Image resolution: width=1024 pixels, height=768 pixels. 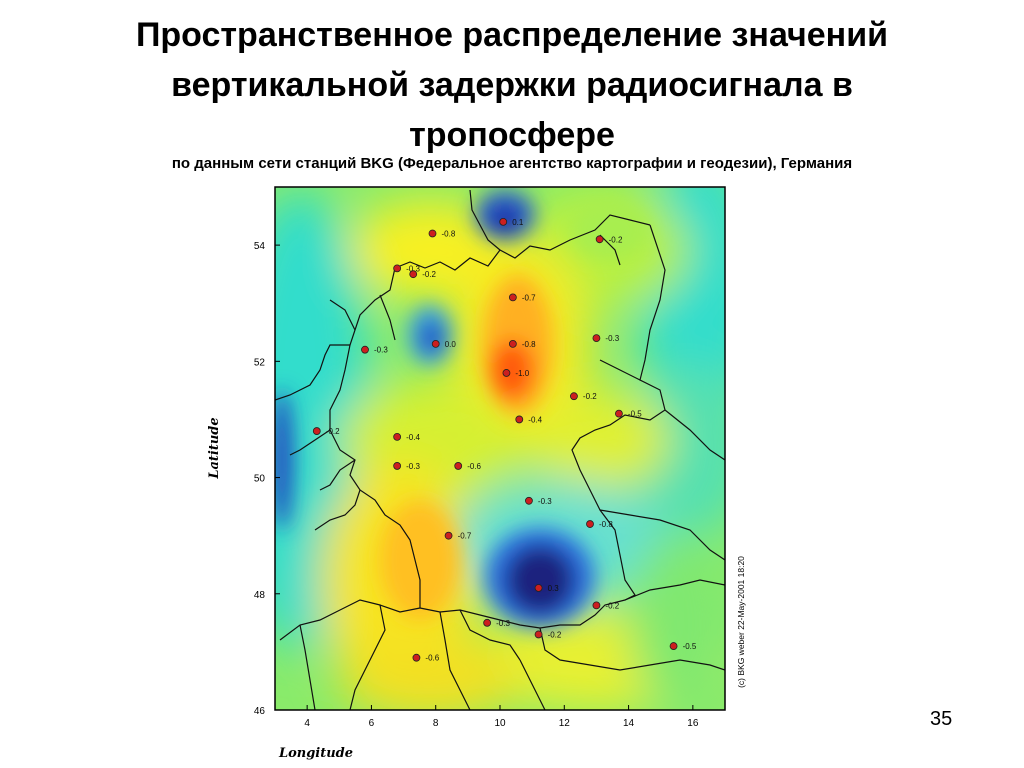 What do you see at coordinates (260, 246) in the screenshot?
I see `y-tick-label: 54` at bounding box center [260, 246].